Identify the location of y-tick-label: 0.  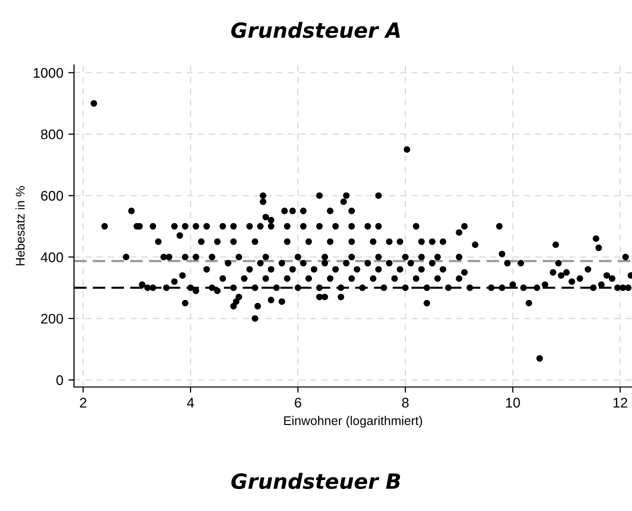
(60, 380).